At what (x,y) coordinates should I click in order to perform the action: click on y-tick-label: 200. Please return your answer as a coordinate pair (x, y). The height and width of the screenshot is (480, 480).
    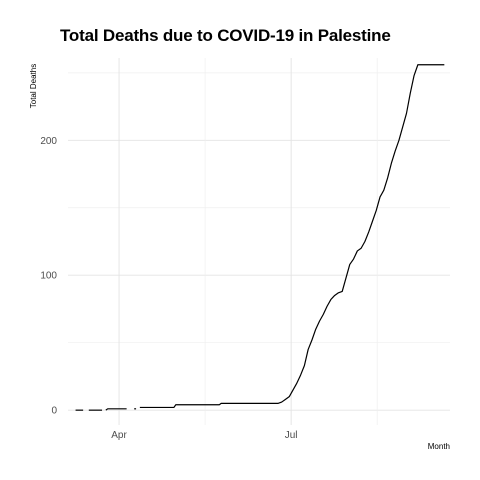
    Looking at the image, I should click on (48, 141).